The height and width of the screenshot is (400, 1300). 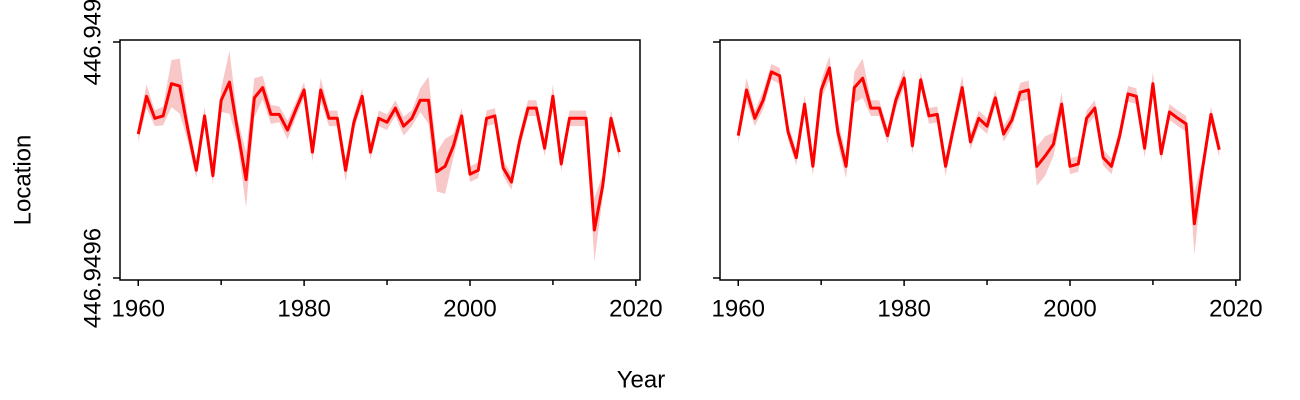 I want to click on y-axis-label: Location, so click(x=22, y=180).